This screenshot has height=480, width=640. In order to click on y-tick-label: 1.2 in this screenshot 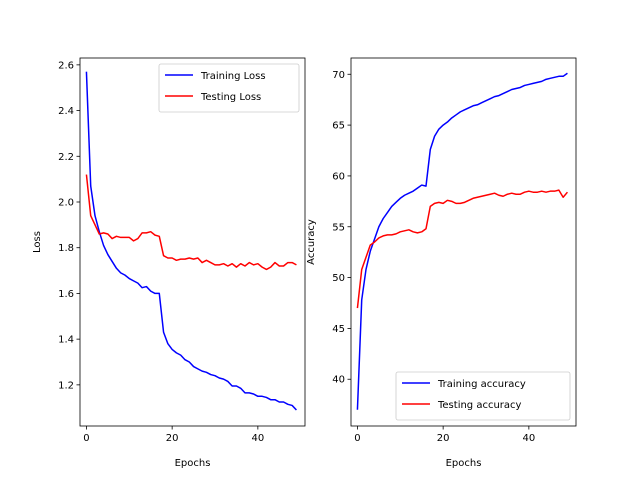, I will do `click(66, 385)`.